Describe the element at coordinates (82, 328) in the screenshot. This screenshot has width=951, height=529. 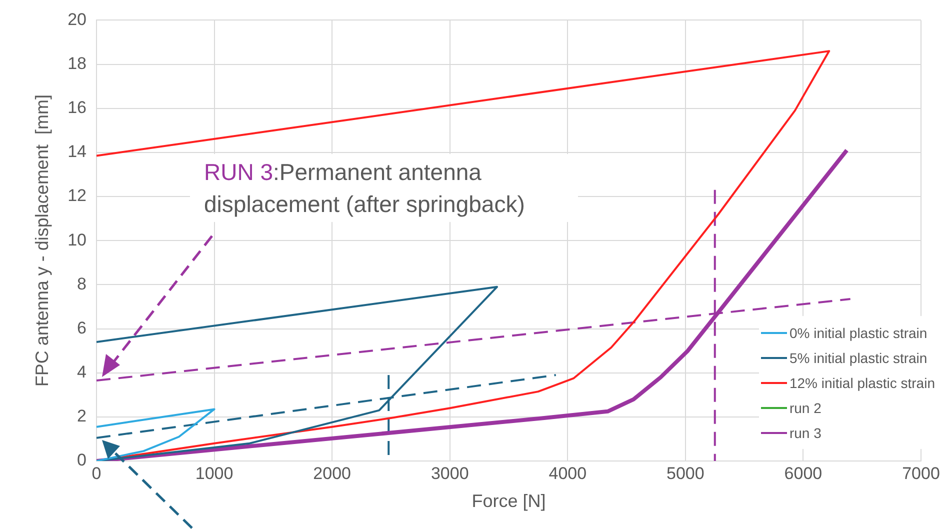
I see `y-tick-label: 6` at that location.